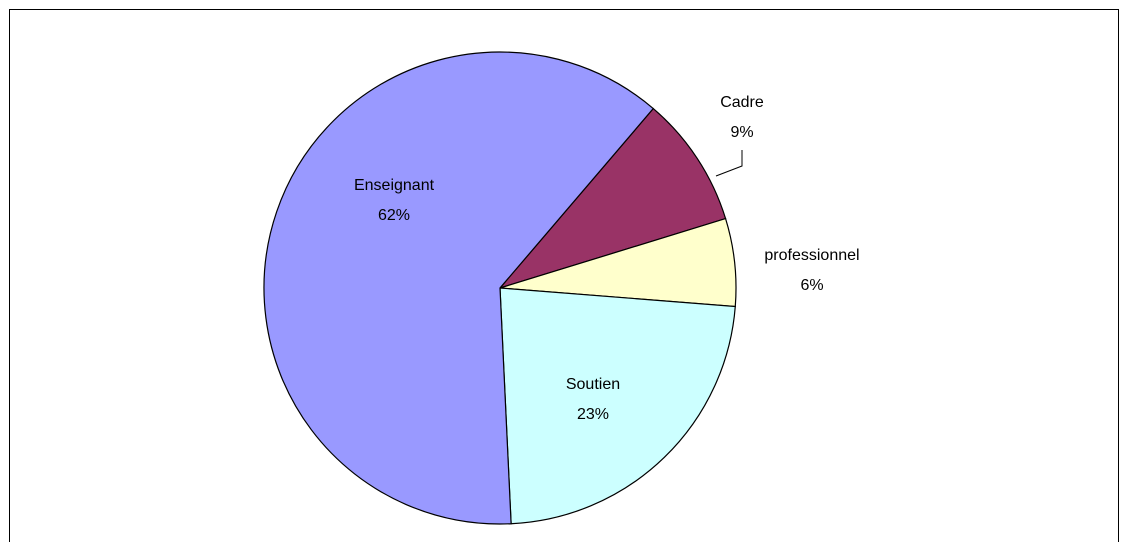 This screenshot has width=1123, height=542. Describe the element at coordinates (811, 255) in the screenshot. I see `slice-label-professionnel: professionnel` at that location.